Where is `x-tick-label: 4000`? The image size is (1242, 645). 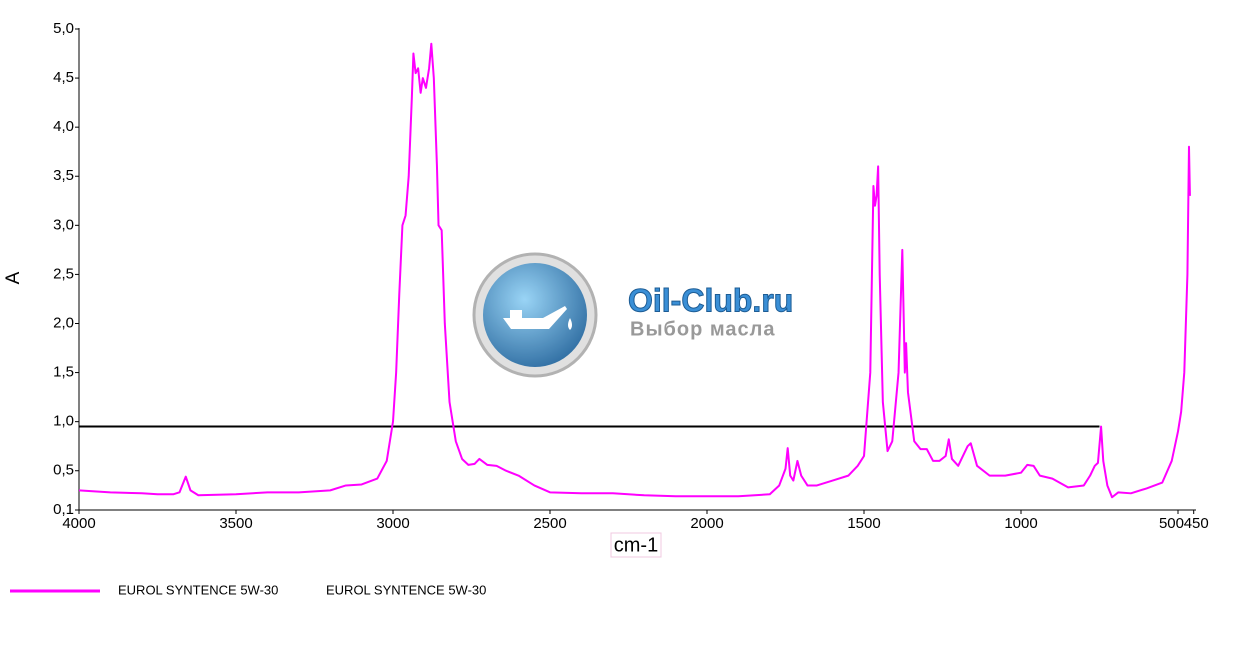 x-tick-label: 4000 is located at coordinates (78, 523).